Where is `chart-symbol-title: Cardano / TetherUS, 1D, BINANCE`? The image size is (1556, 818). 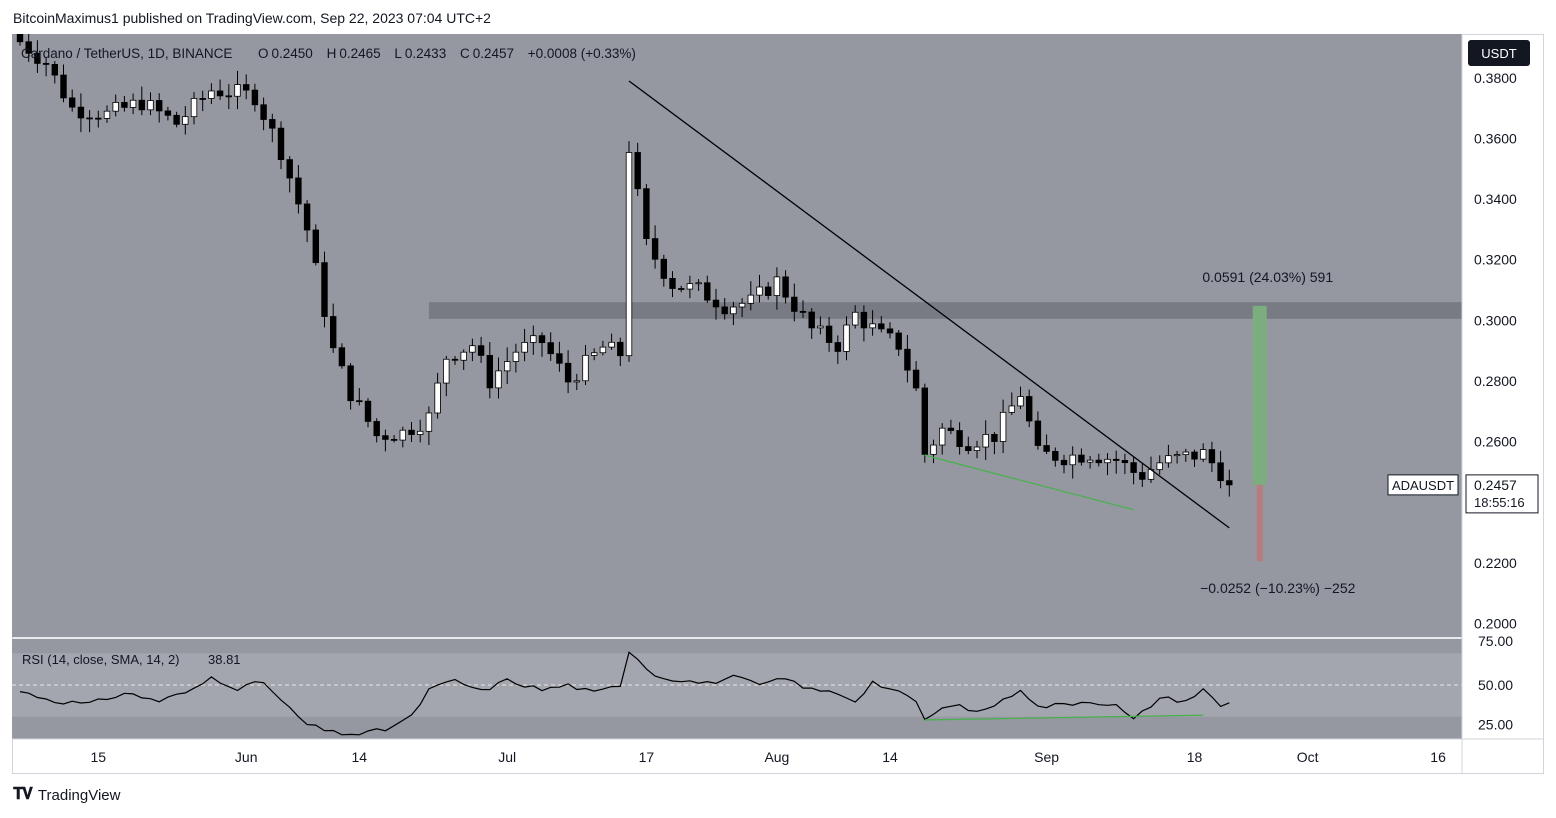 chart-symbol-title: Cardano / TetherUS, 1D, BINANCE is located at coordinates (126, 53).